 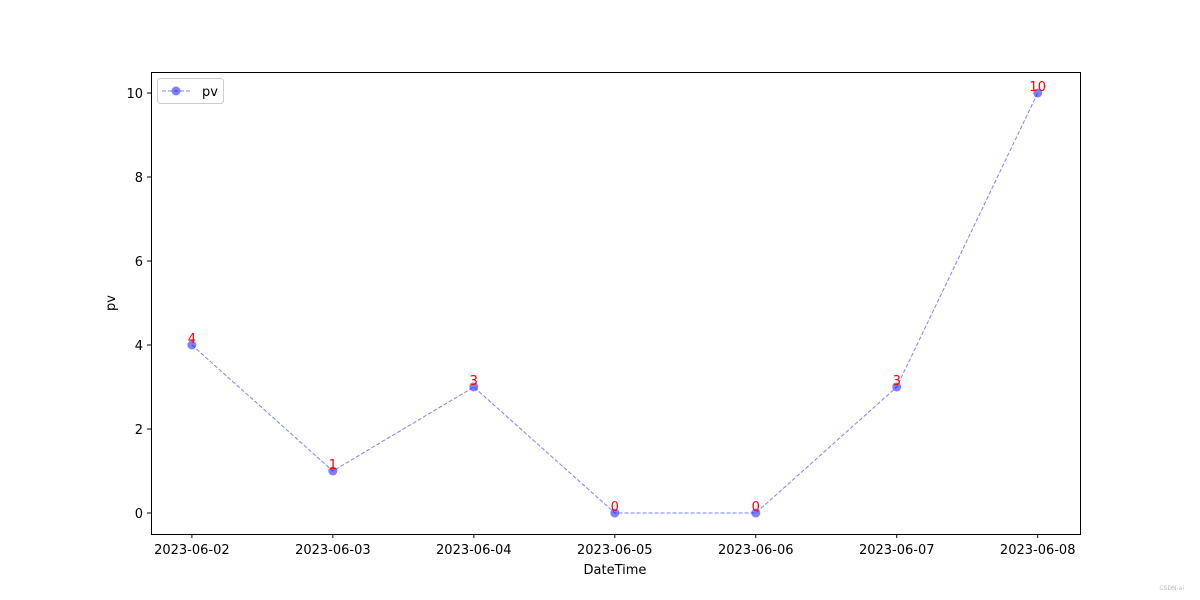 I want to click on data-label: 1, so click(x=333, y=465).